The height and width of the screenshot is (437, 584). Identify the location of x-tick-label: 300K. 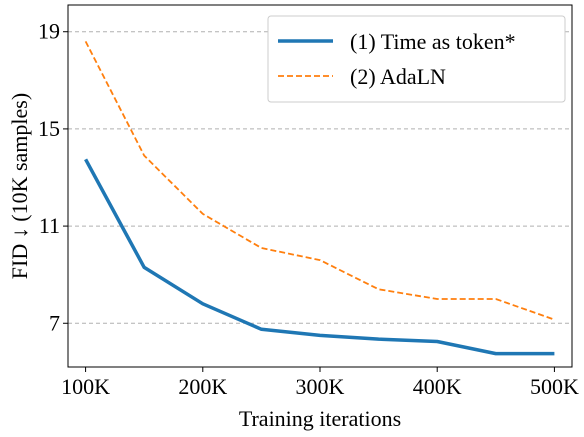
(320, 386).